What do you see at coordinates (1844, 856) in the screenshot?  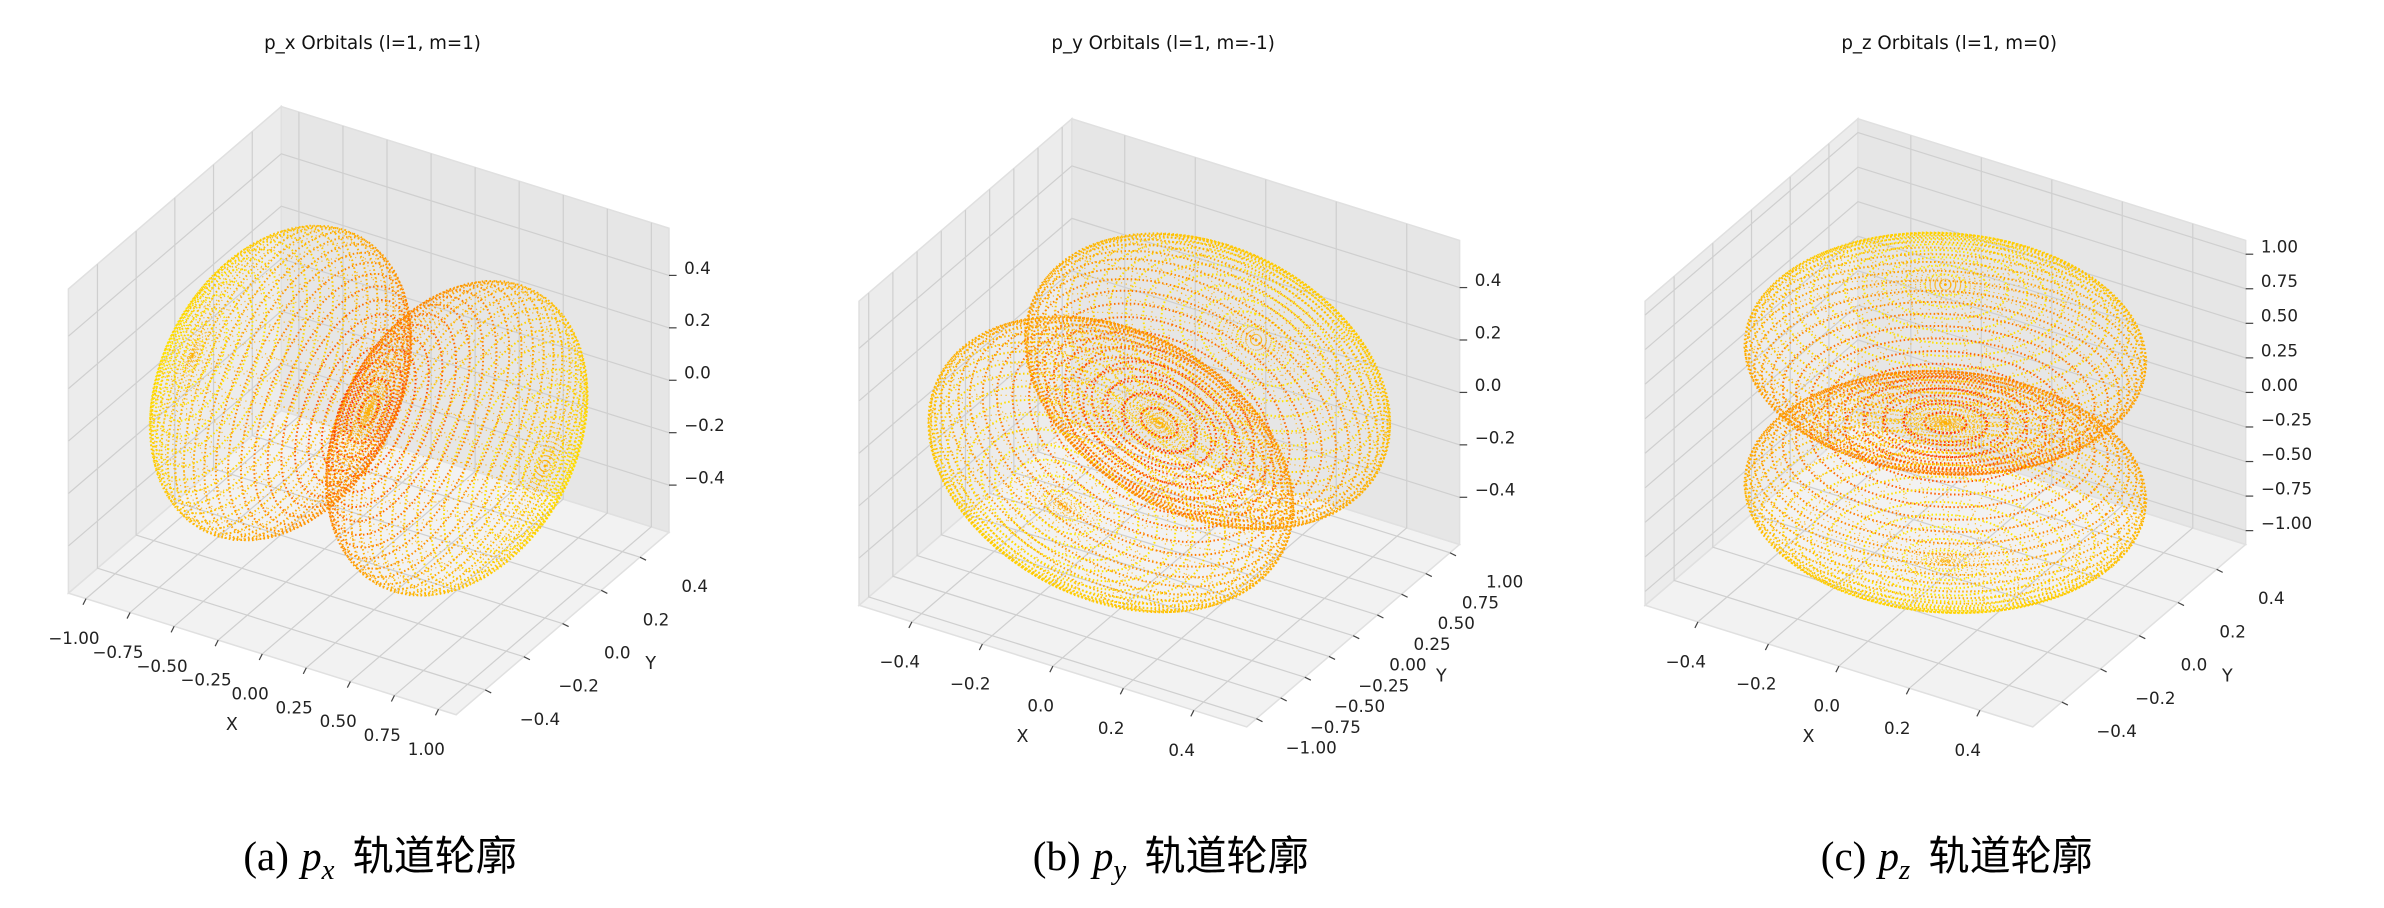 I see `caption-label: (c)` at bounding box center [1844, 856].